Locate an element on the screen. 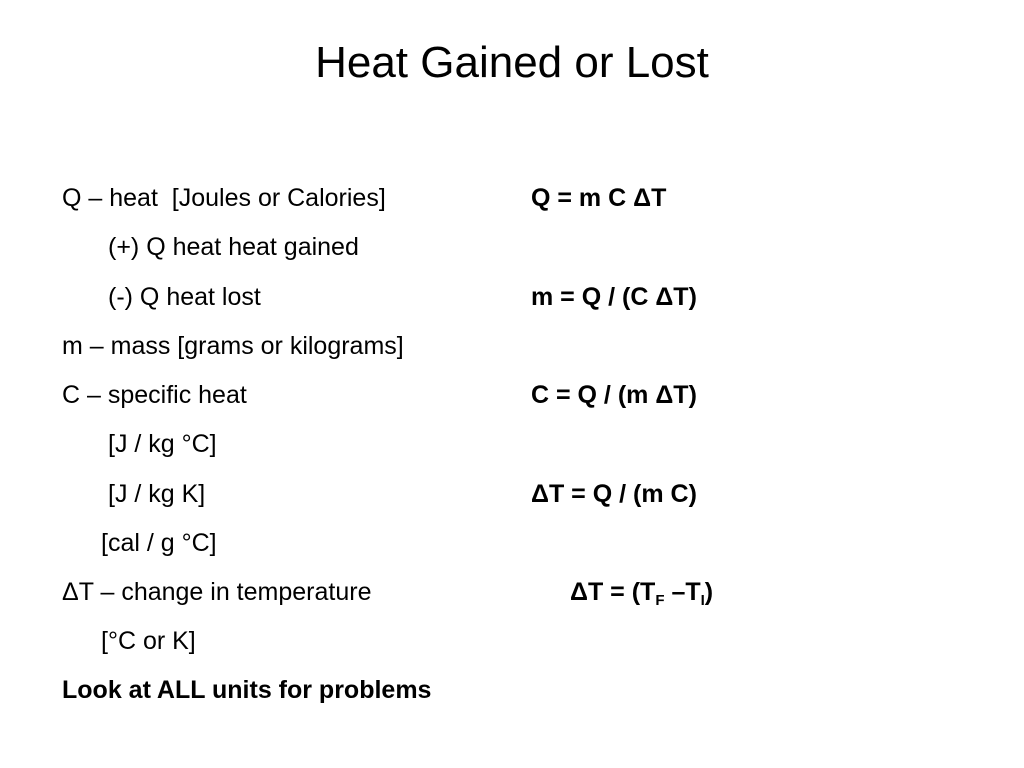  formula-subscript: I is located at coordinates (702, 600).